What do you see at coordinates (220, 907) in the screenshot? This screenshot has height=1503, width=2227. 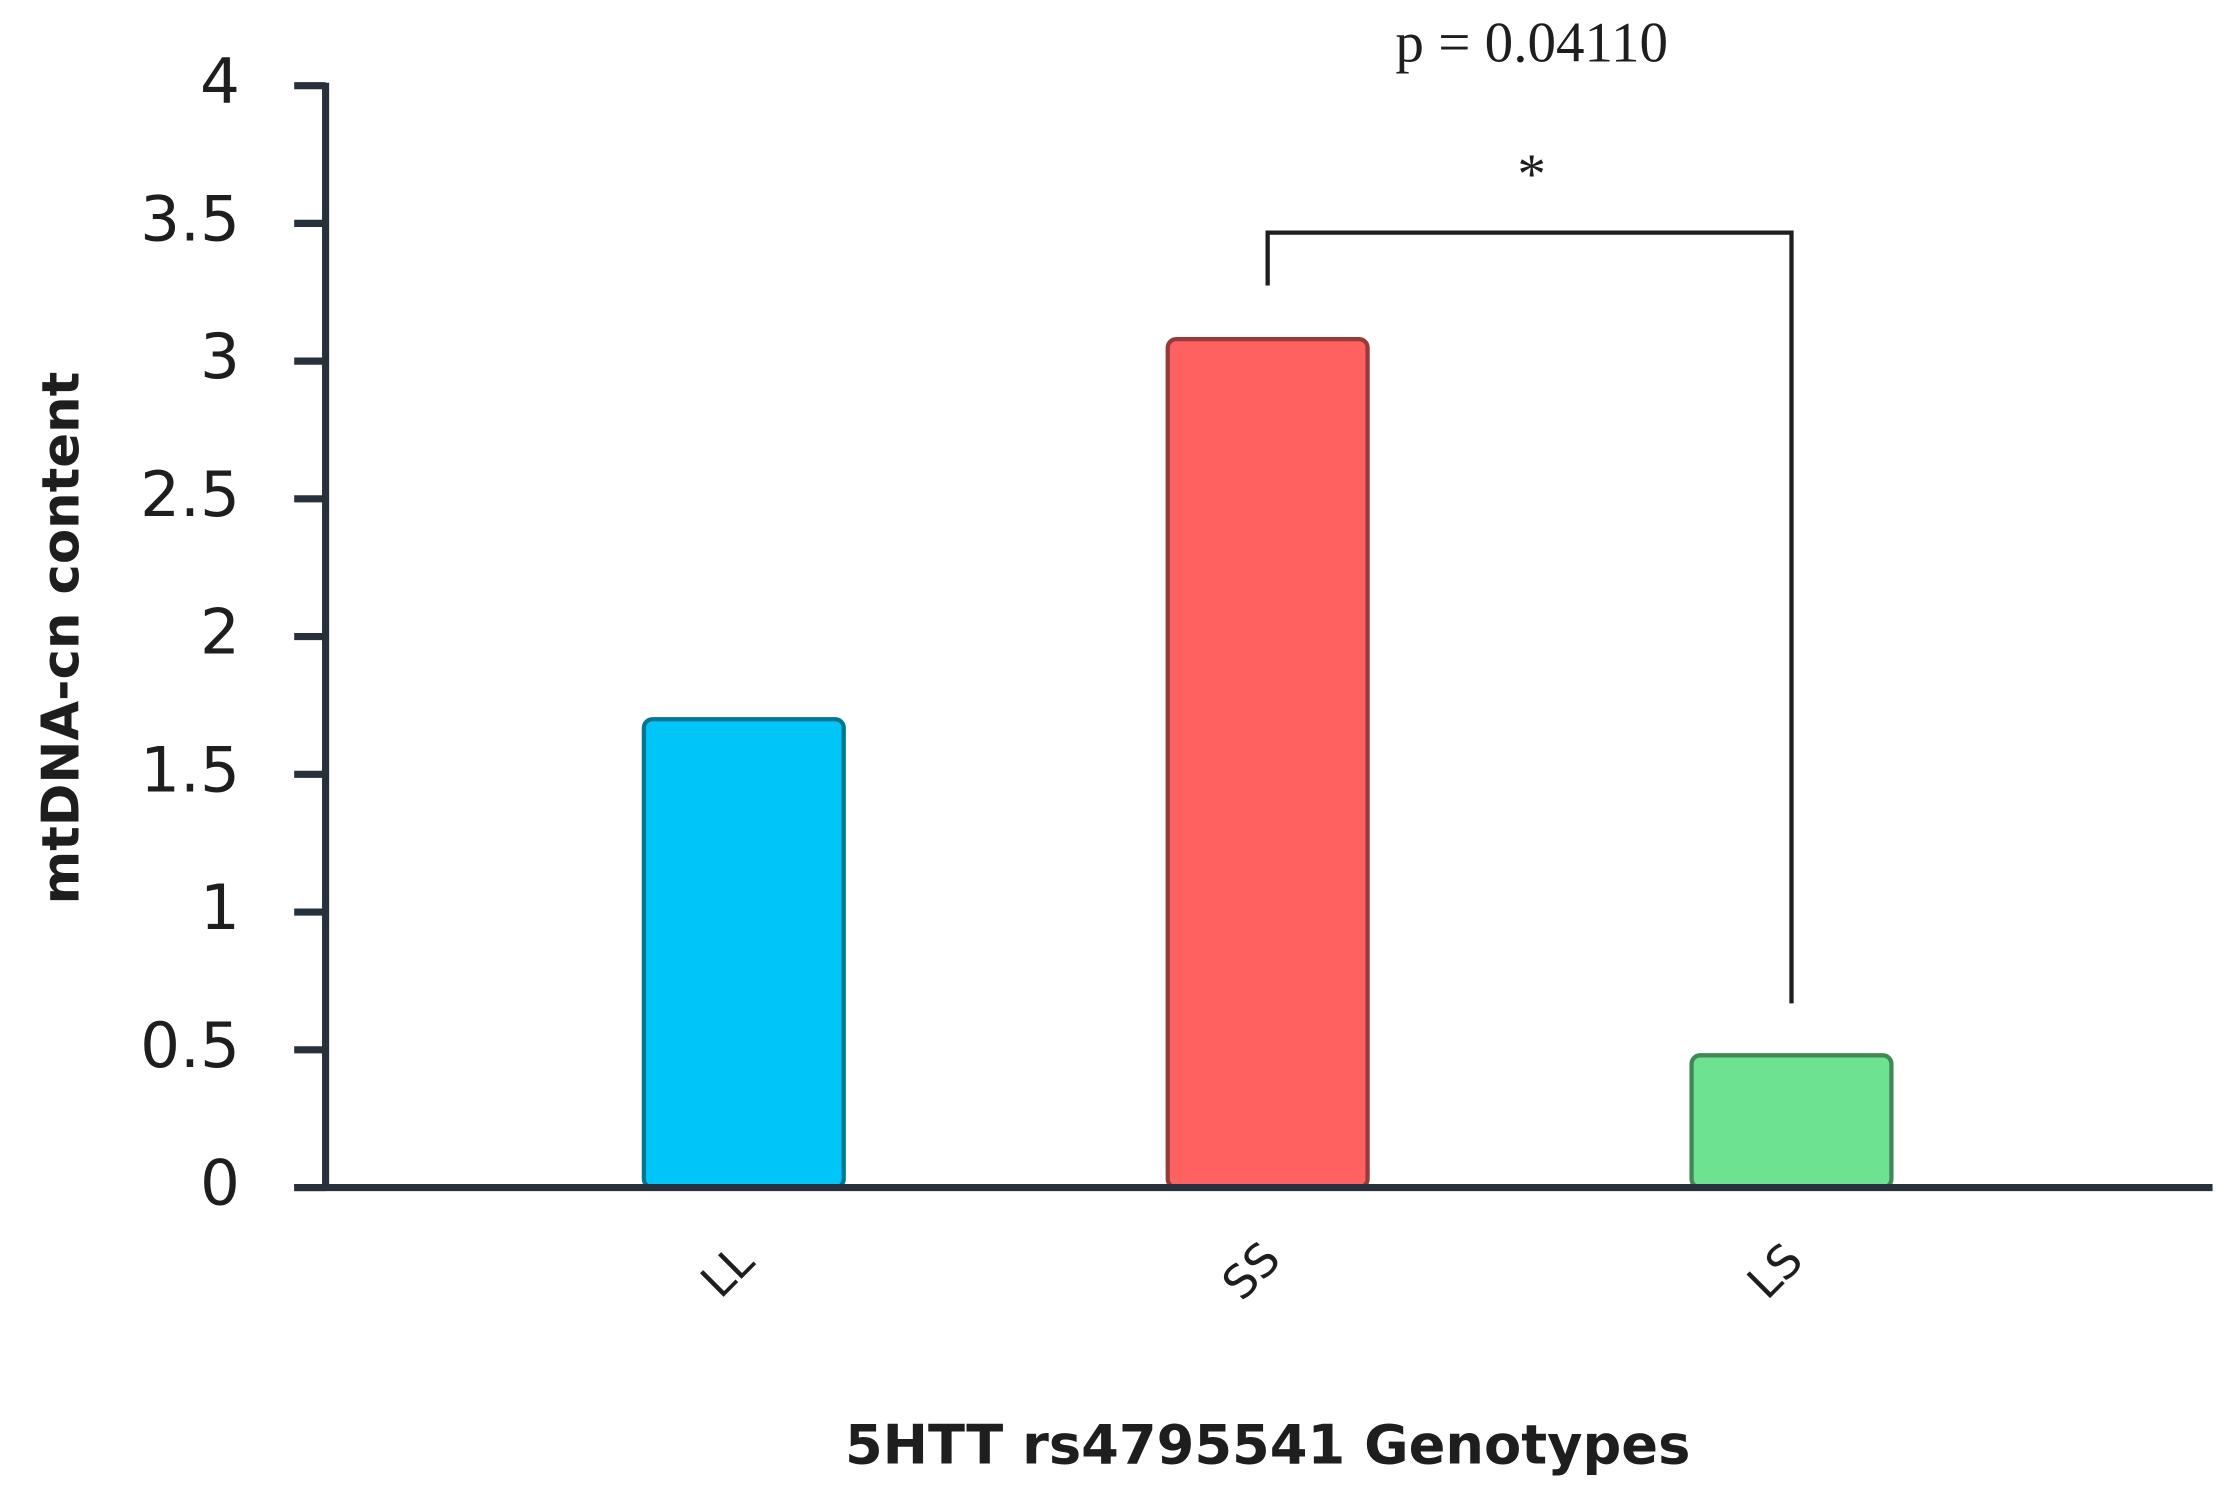 I see `y-tick-label: 1` at bounding box center [220, 907].